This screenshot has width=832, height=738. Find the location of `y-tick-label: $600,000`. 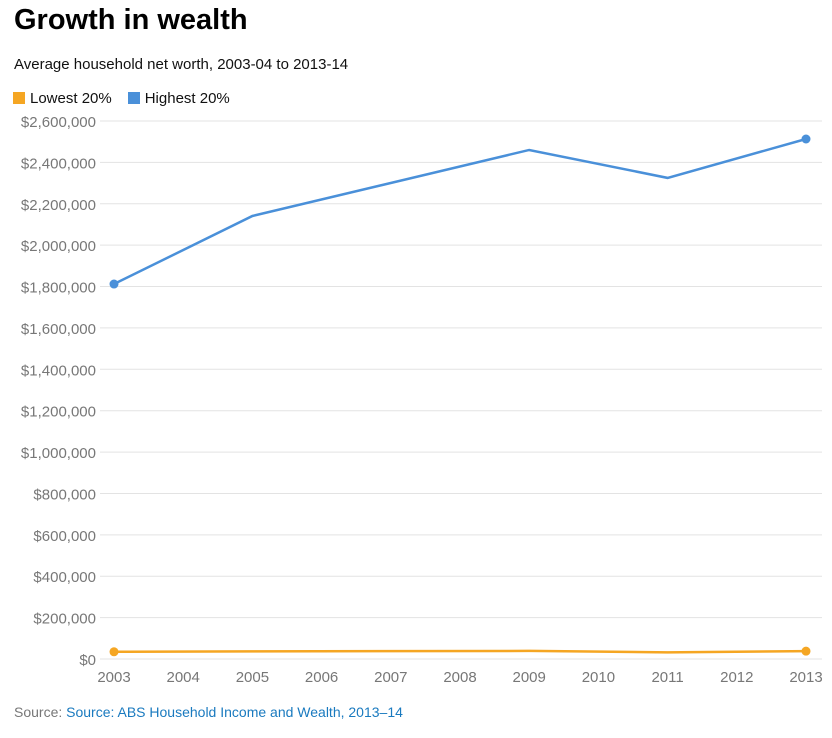

y-tick-label: $600,000 is located at coordinates (64, 536).